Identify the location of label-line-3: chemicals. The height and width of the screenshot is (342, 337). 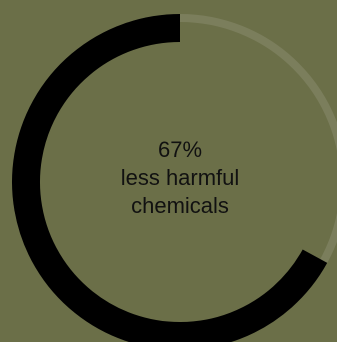
(180, 205).